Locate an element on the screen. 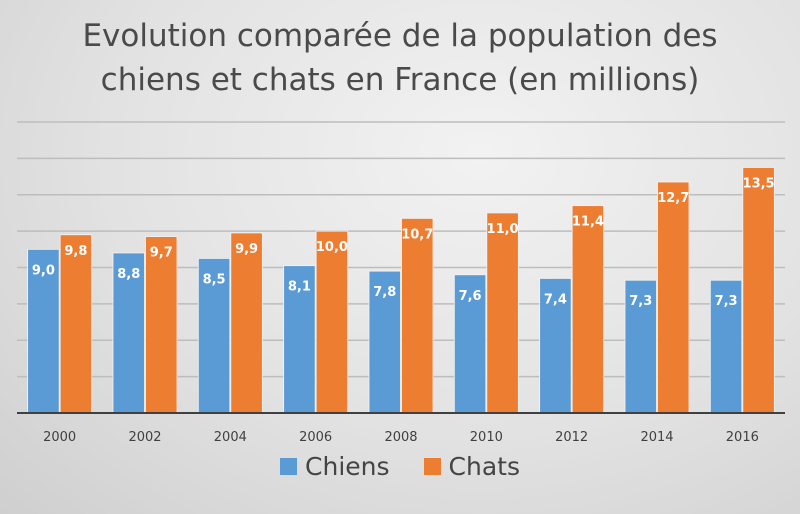 Image resolution: width=800 pixels, height=514 pixels. bar-chats-2006 is located at coordinates (332, 322).